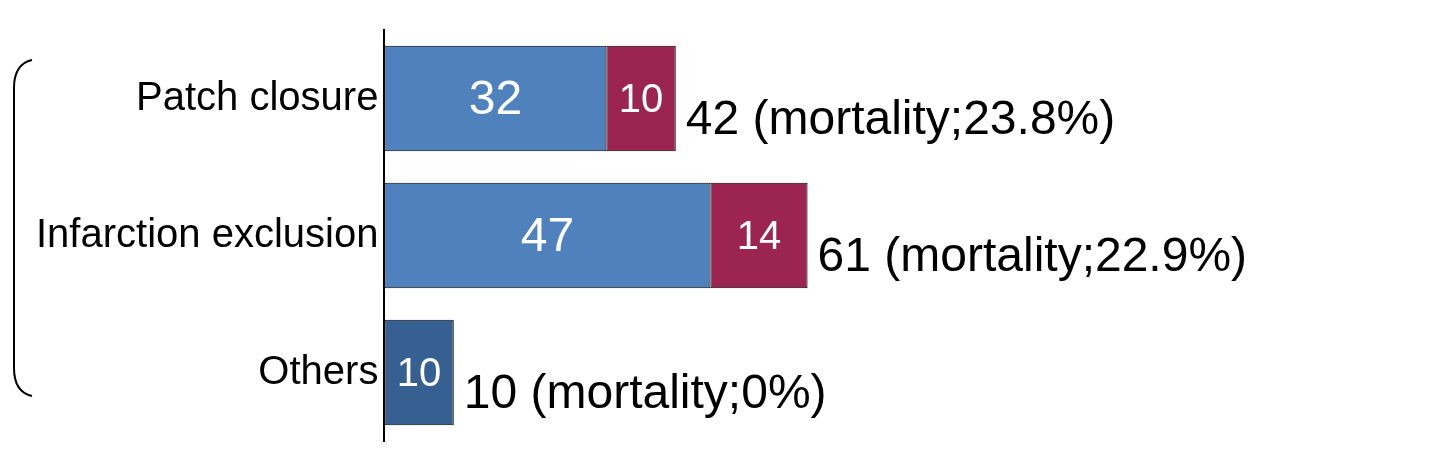 Image resolution: width=1445 pixels, height=471 pixels. What do you see at coordinates (207, 232) in the screenshot?
I see `y-tick-label: Infarction exclusion` at bounding box center [207, 232].